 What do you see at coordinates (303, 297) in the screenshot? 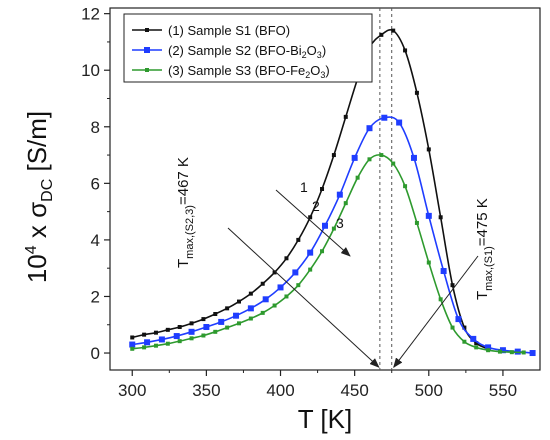
I see `tmax-s23-arrow` at bounding box center [303, 297].